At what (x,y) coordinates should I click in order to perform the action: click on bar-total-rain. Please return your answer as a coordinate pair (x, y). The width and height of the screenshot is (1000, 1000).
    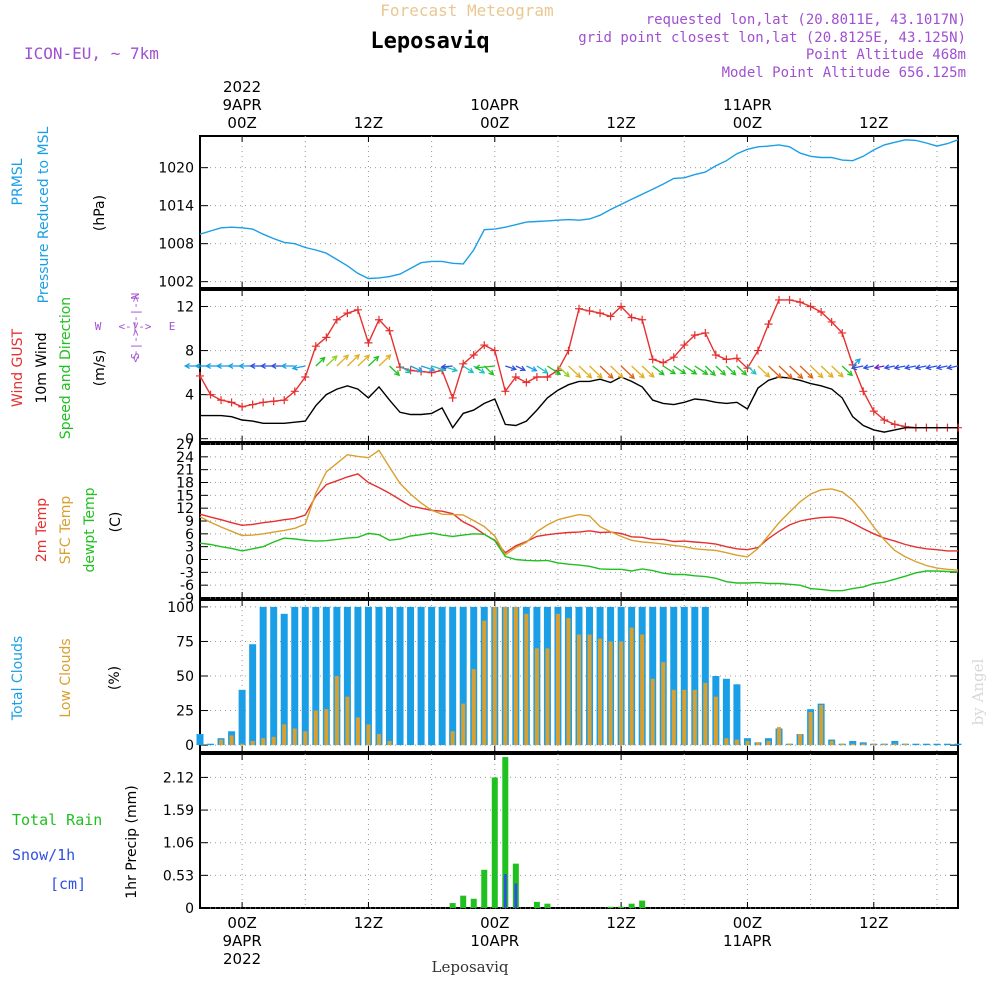
    Looking at the image, I should click on (642, 904).